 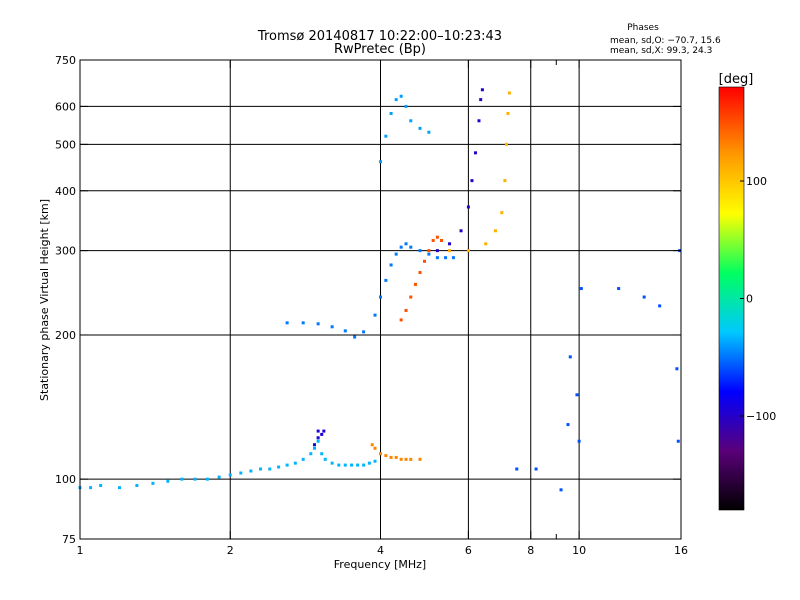 What do you see at coordinates (65, 479) in the screenshot?
I see `y-tick-label: 100` at bounding box center [65, 479].